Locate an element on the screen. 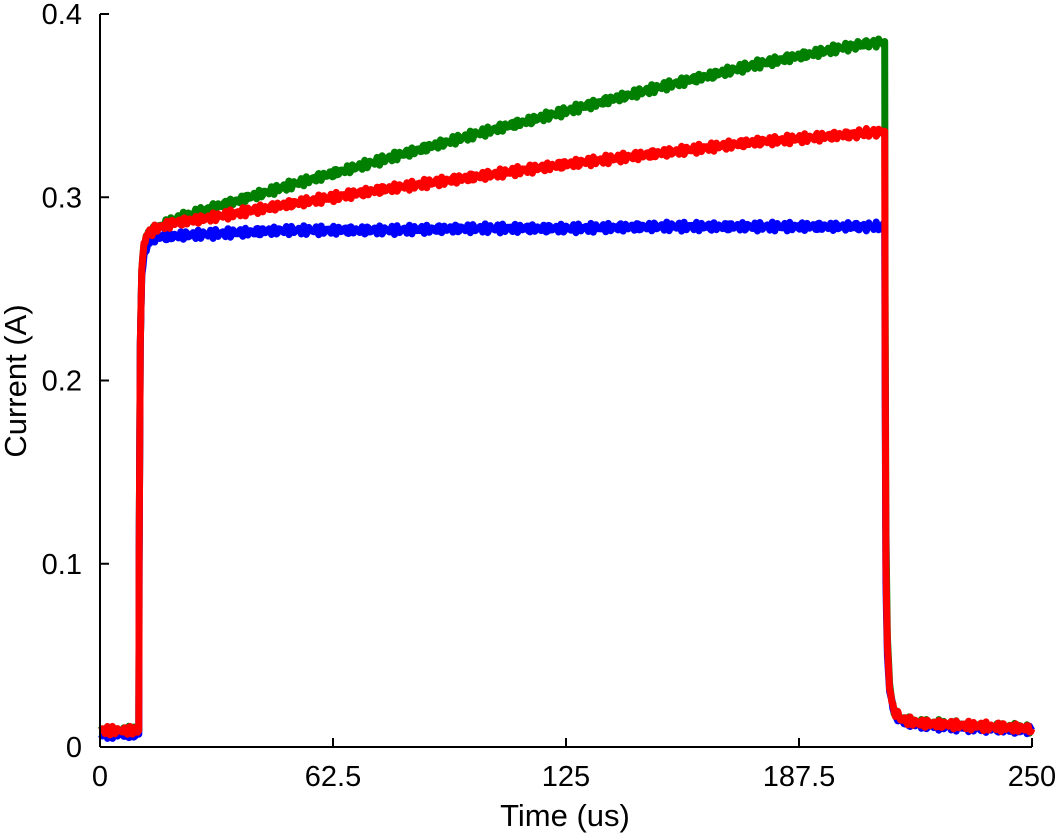  y-tick-label: 0.3 is located at coordinates (62, 198).